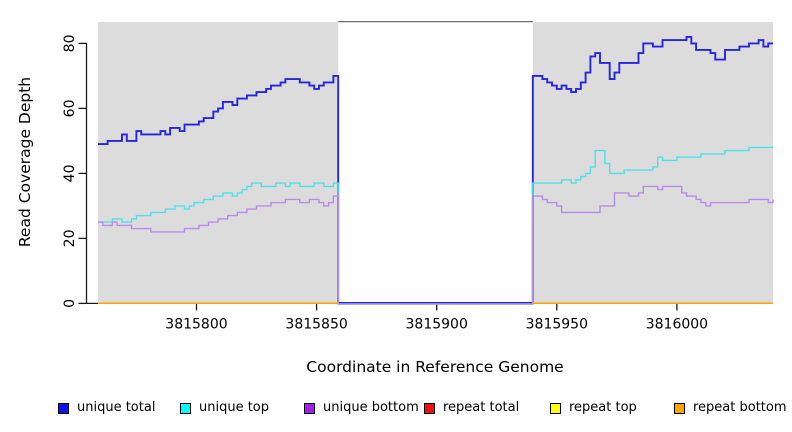 This screenshot has width=792, height=432. I want to click on y-tick-label: 60, so click(70, 108).